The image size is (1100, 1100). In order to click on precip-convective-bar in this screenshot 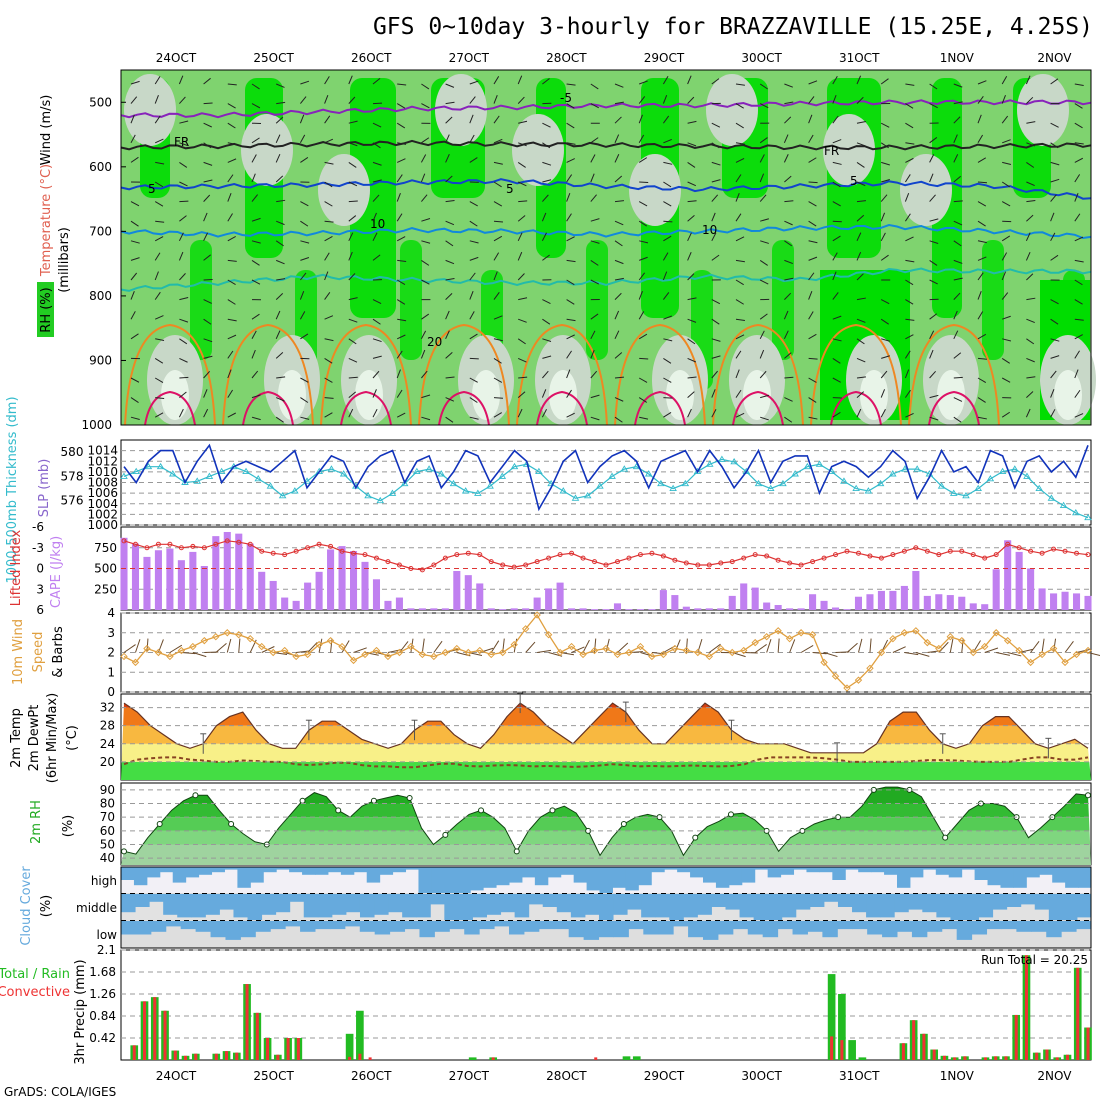, I will do `click(832, 1048)`.